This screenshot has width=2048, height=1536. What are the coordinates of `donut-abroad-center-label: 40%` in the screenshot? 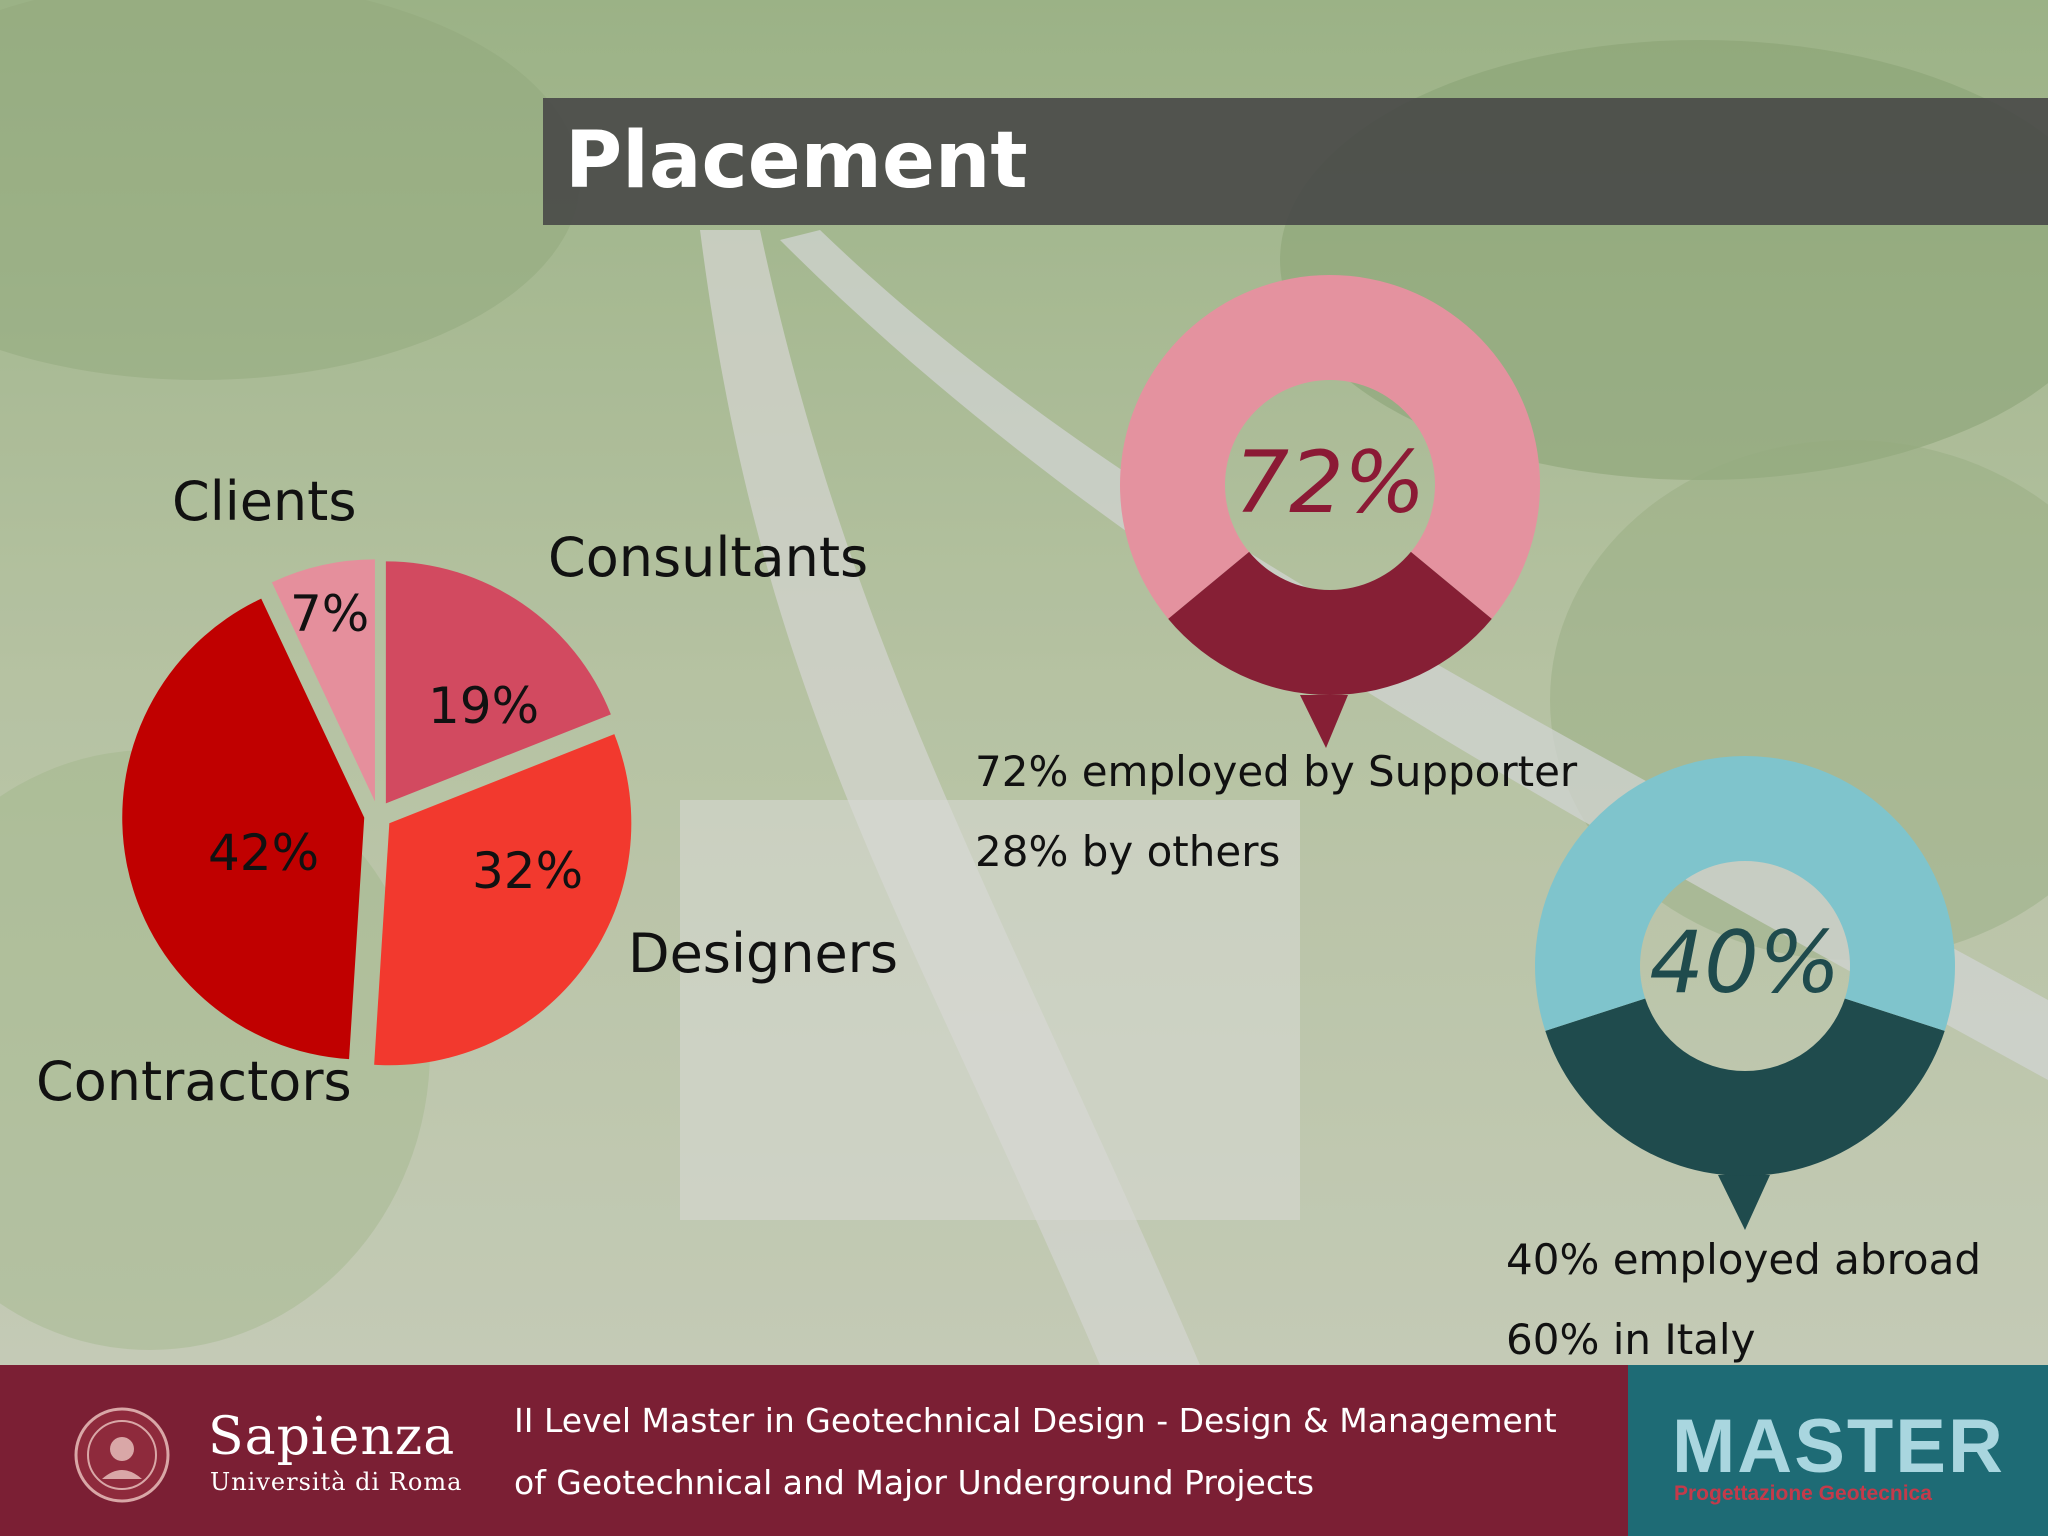 It's located at (1744, 963).